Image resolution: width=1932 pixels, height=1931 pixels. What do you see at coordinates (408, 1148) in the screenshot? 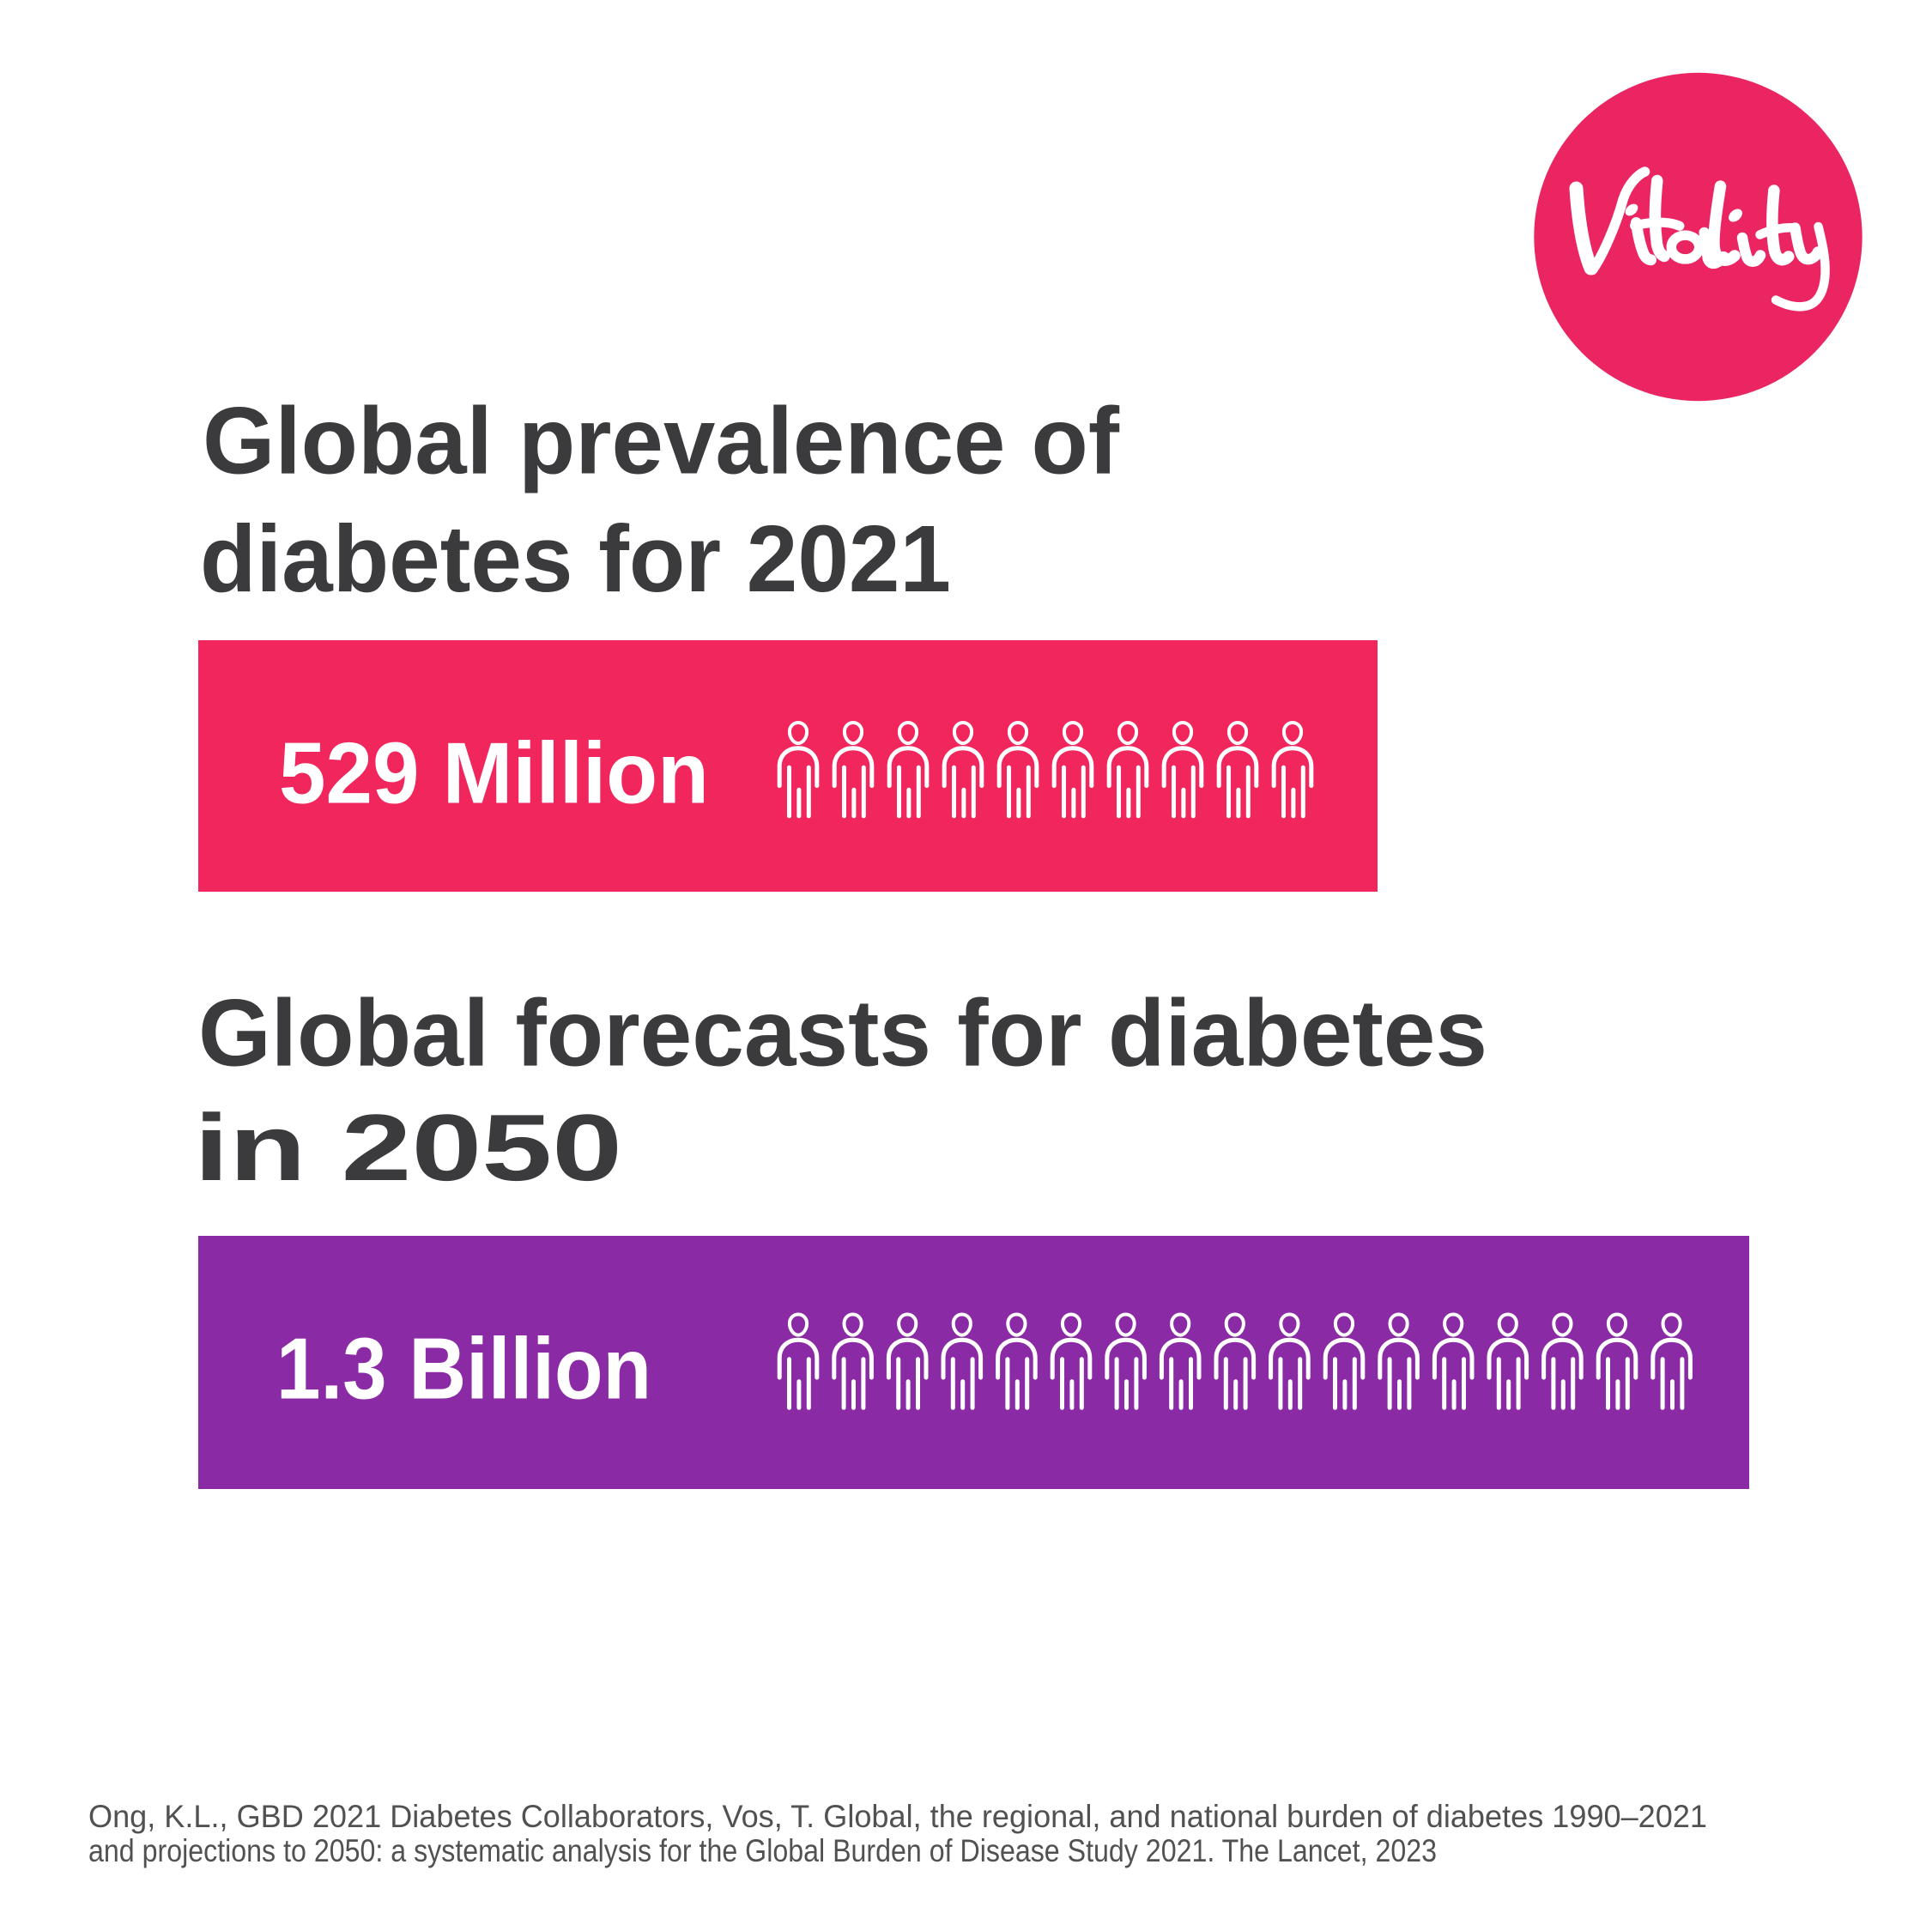
I see `svg-text: in 2050` at bounding box center [408, 1148].